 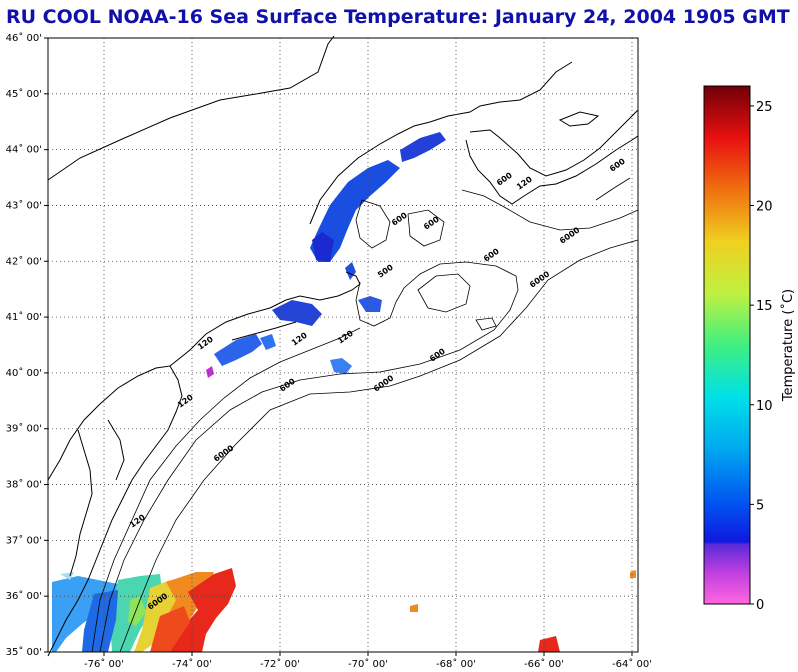 I want to click on lat-label: 41˚ 00', so click(x=24, y=317).